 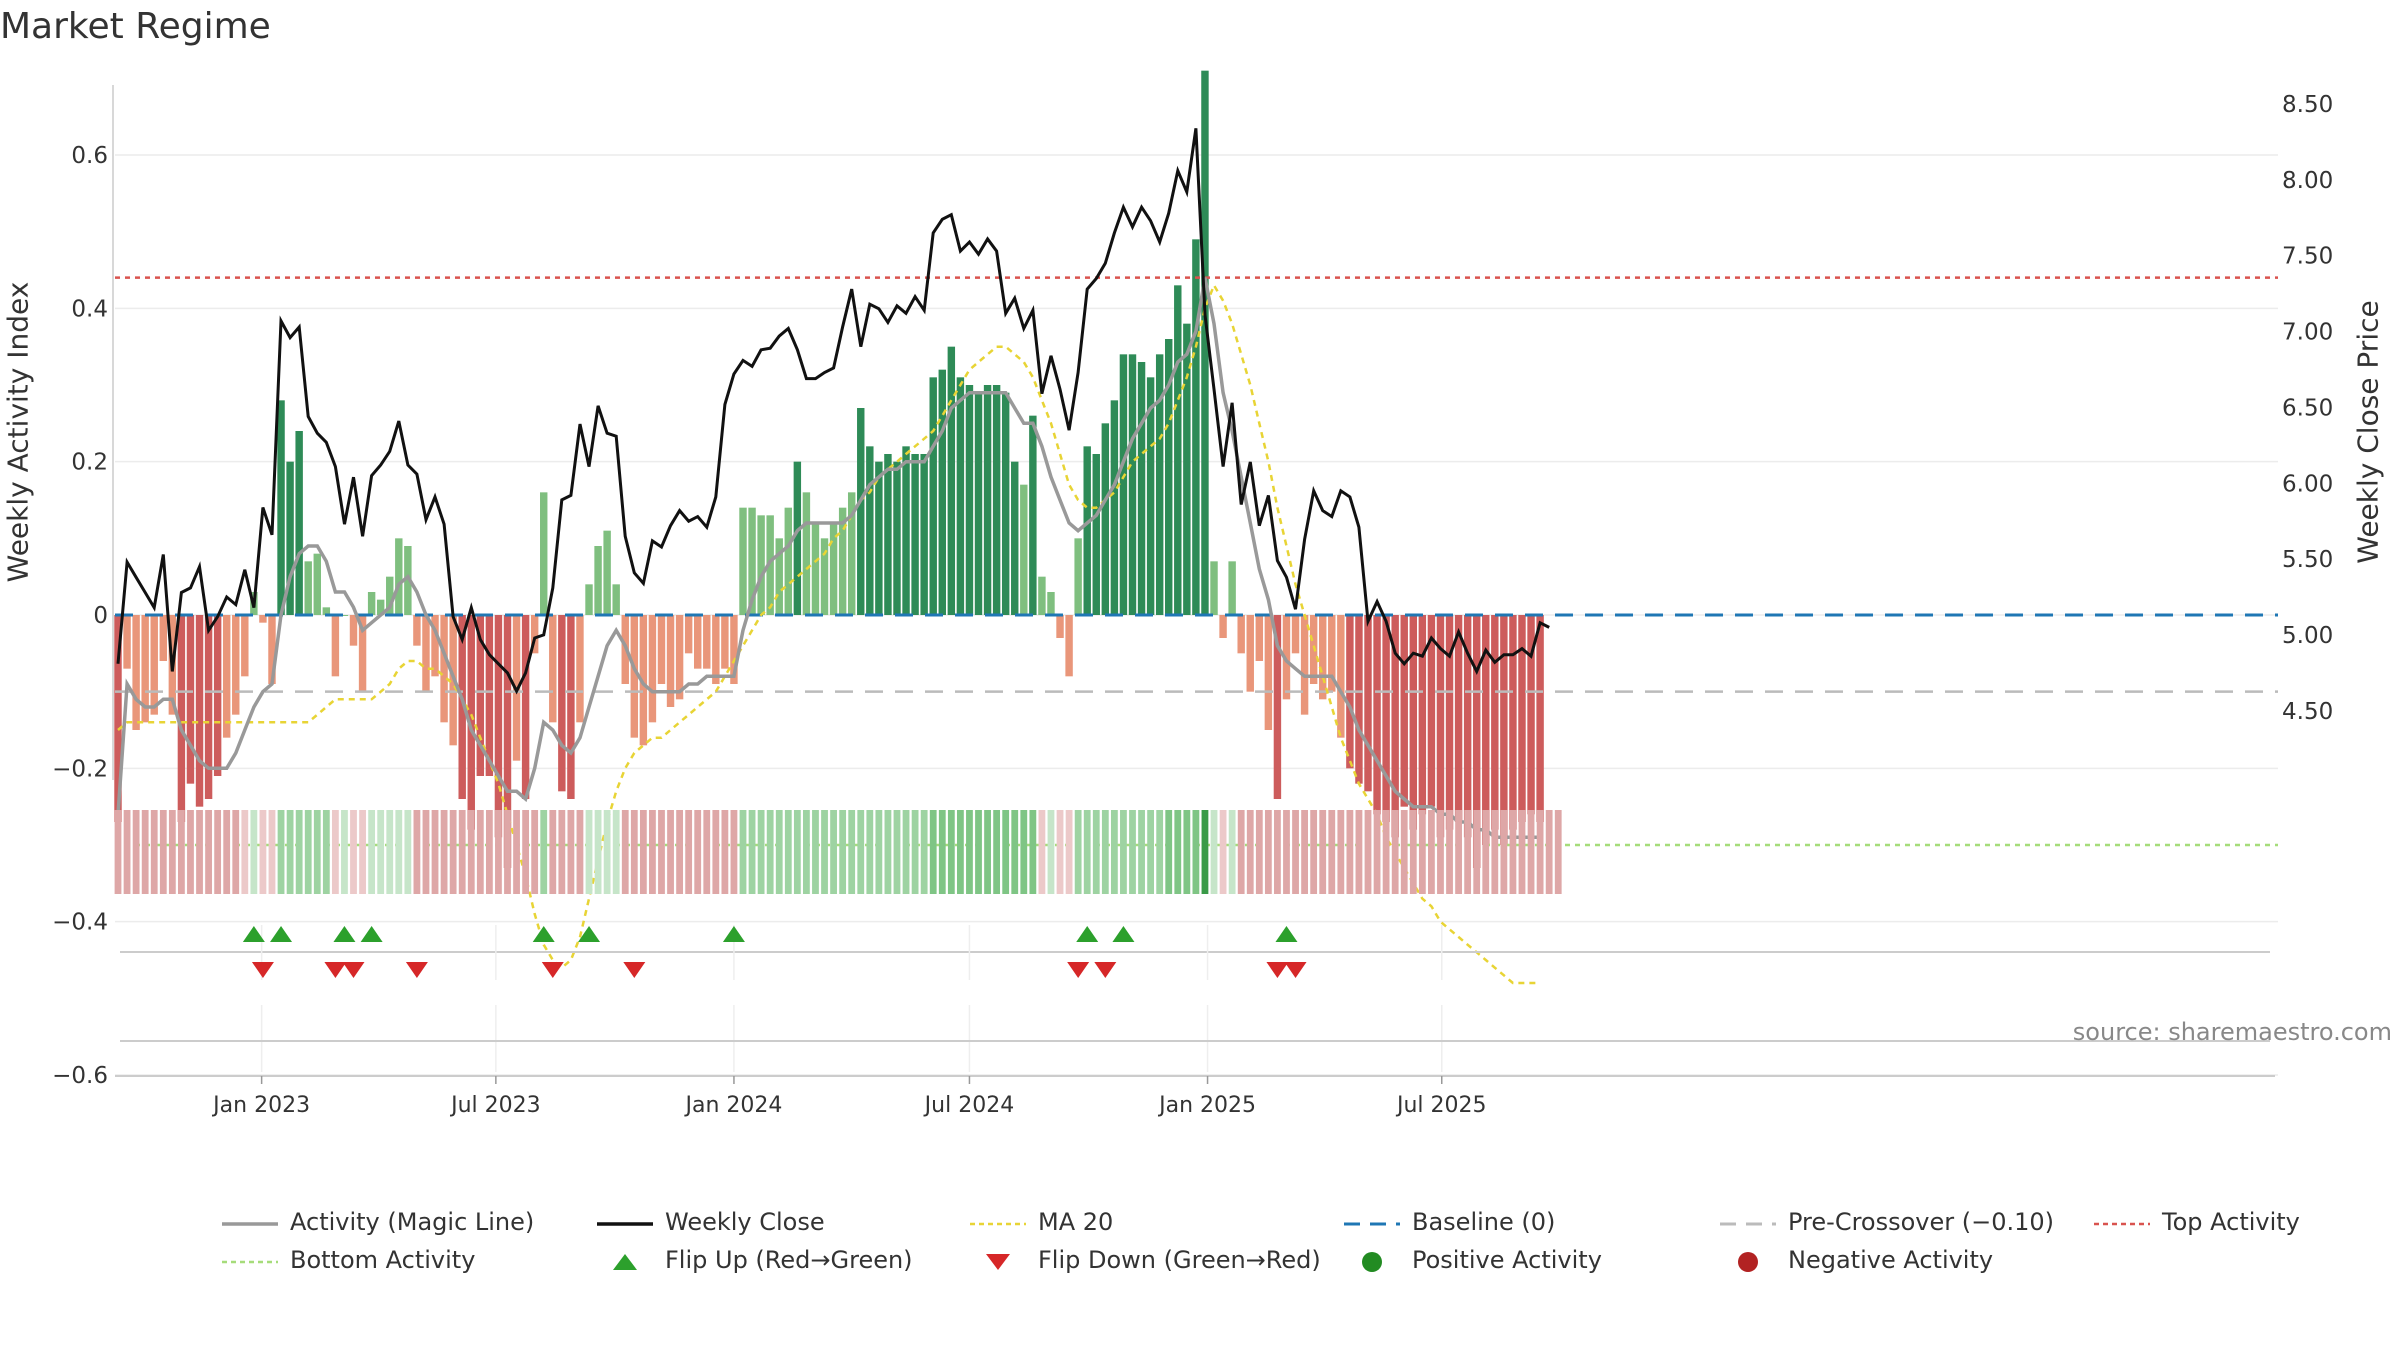 What do you see at coordinates (969, 1105) in the screenshot?
I see `x-tick-label: Jul 2024` at bounding box center [969, 1105].